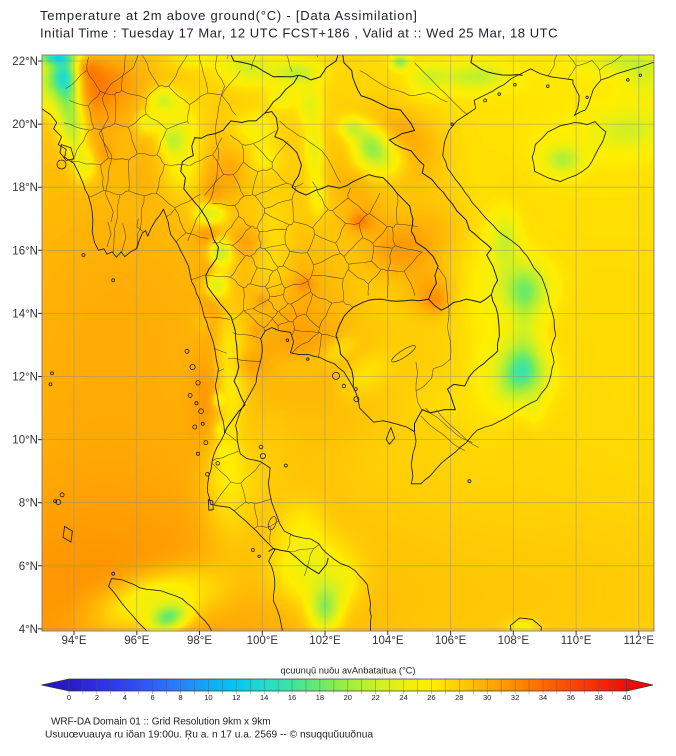 The width and height of the screenshot is (676, 756). I want to click on svg-text: 102°E, so click(325, 641).